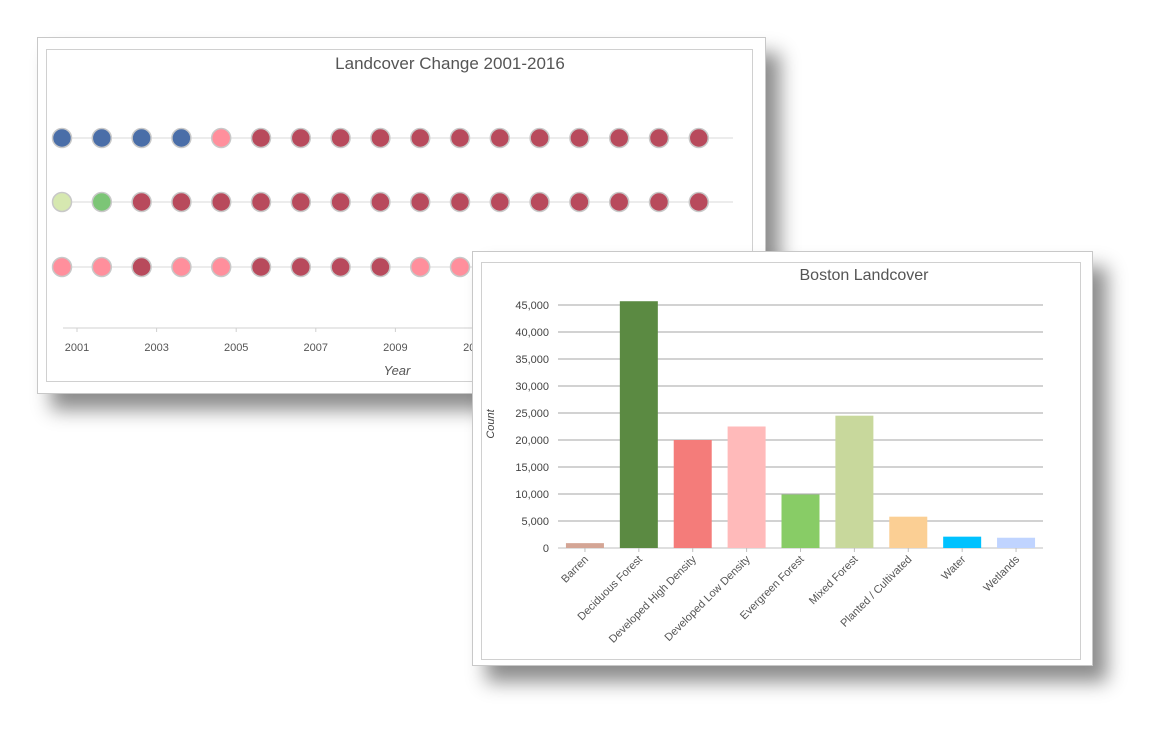 The height and width of the screenshot is (735, 1162). What do you see at coordinates (532, 387) in the screenshot?
I see `y-tick-label: 30,000` at bounding box center [532, 387].